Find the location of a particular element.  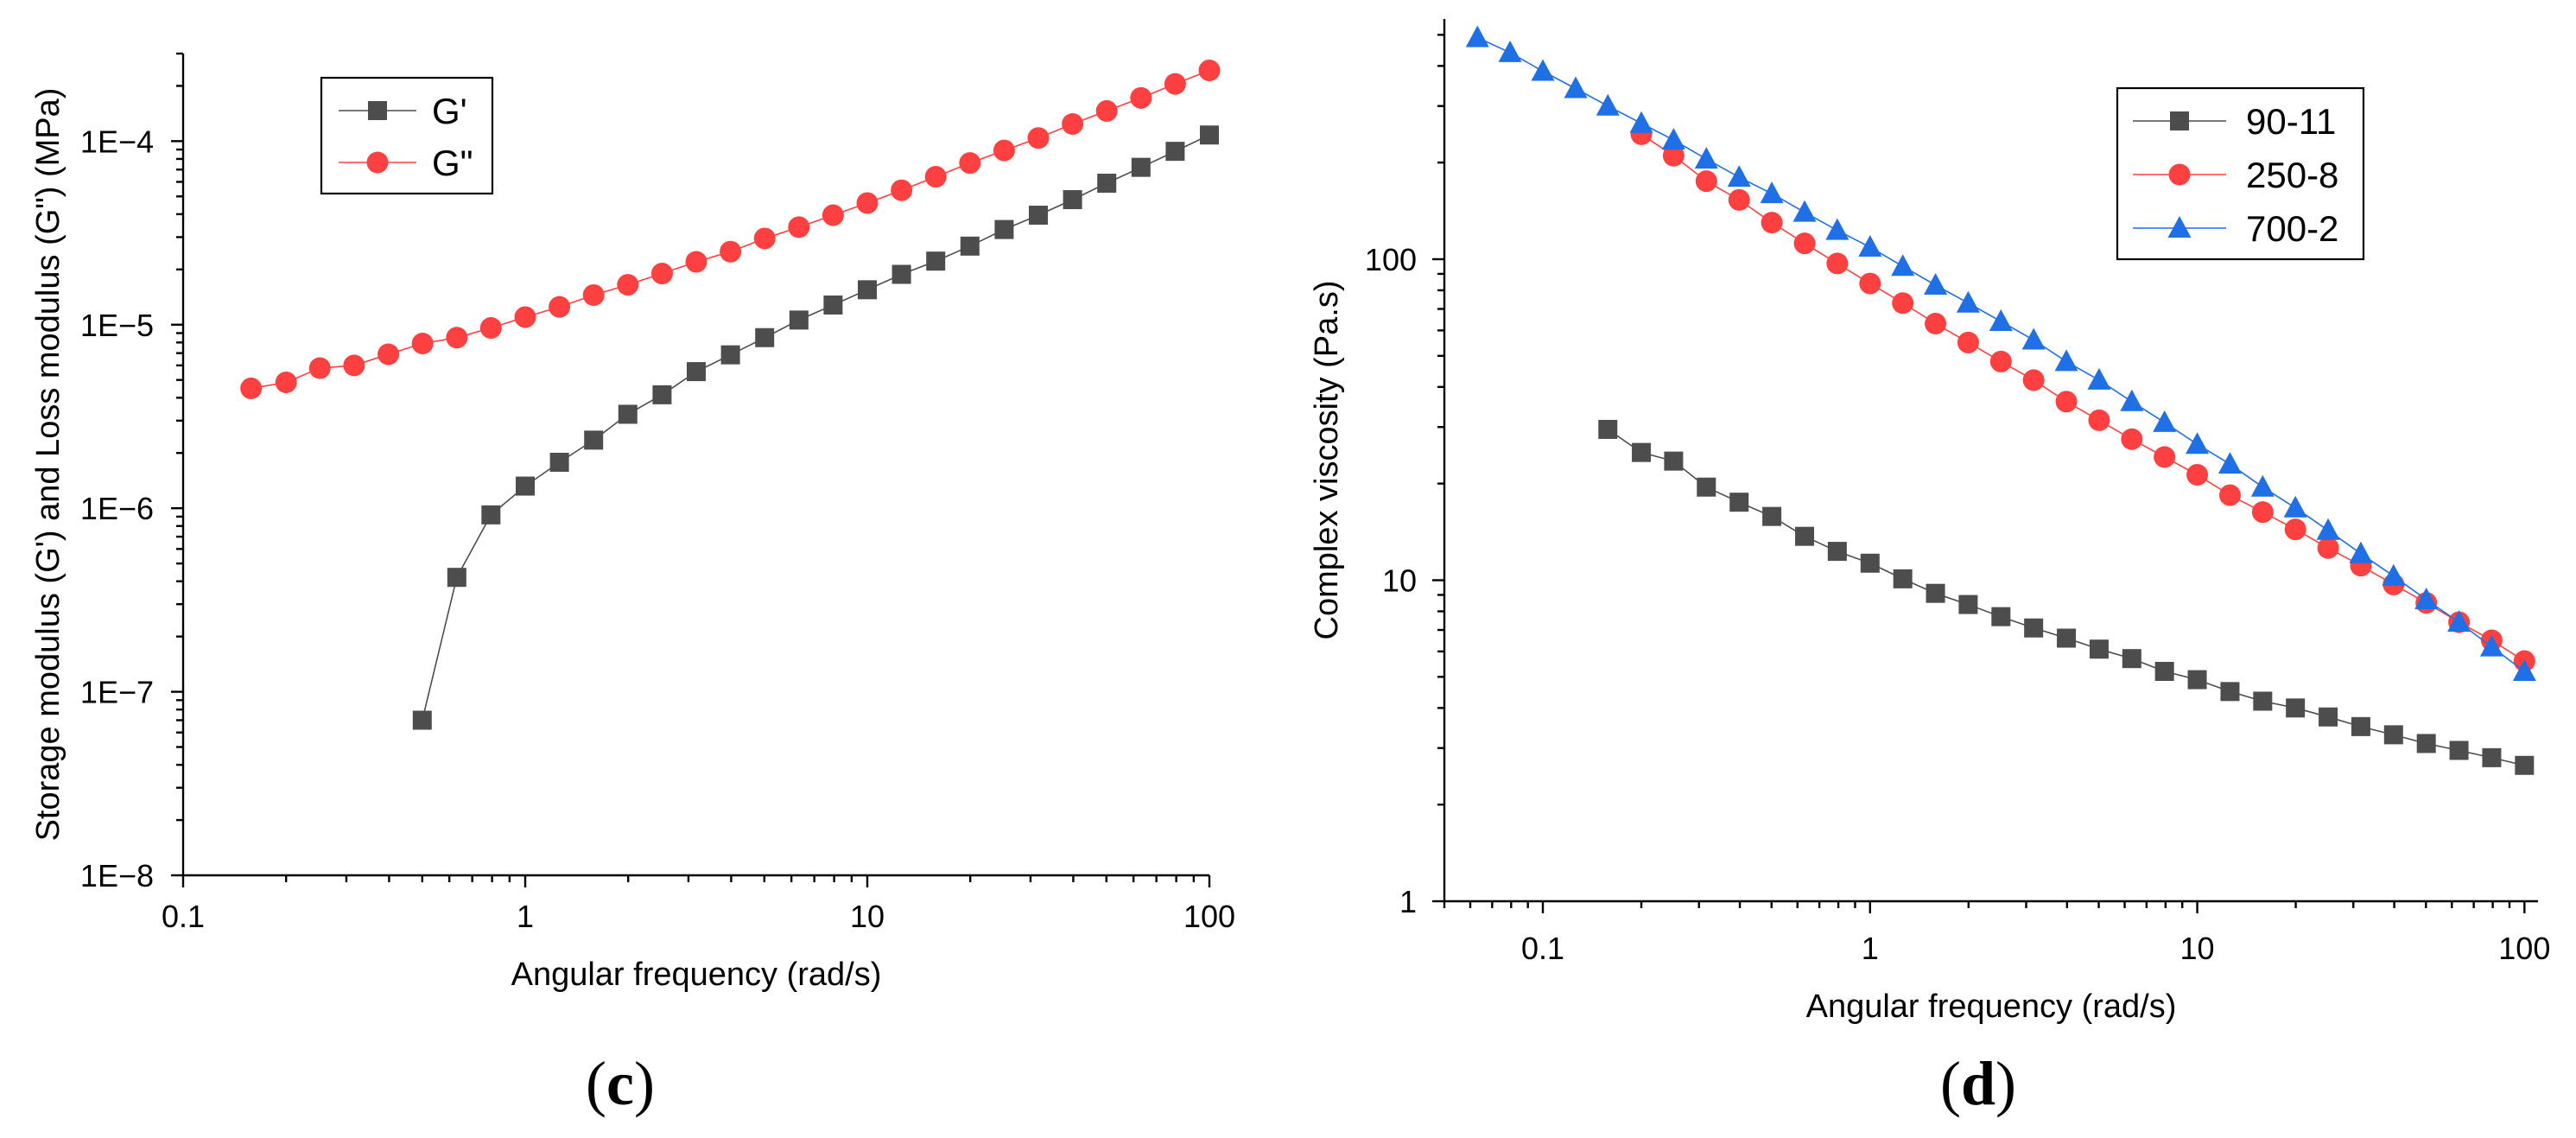

legend-label: 90-11 is located at coordinates (2291, 121).